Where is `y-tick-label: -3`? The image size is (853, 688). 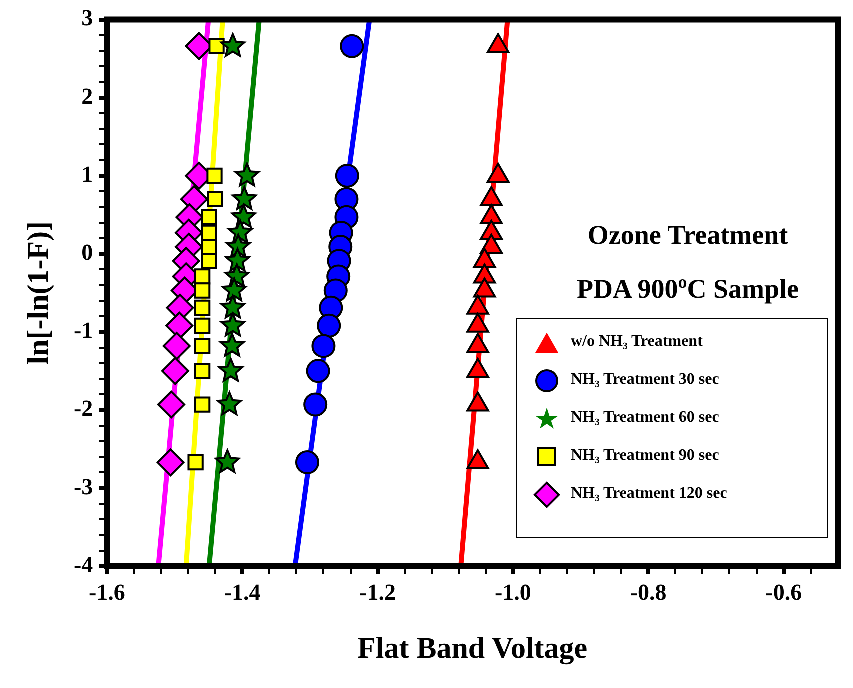
y-tick-label: -3 is located at coordinates (84, 487).